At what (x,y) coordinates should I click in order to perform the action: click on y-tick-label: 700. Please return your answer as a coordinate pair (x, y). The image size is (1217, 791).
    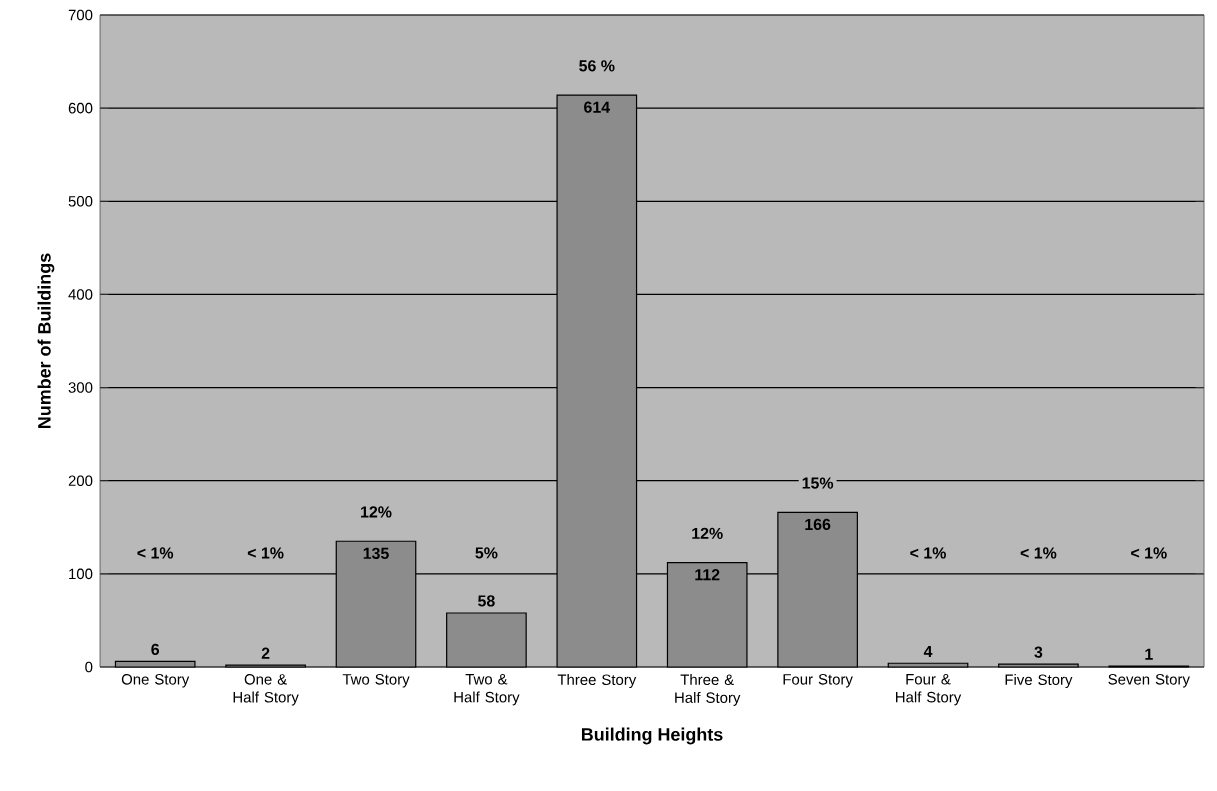
    Looking at the image, I should click on (80, 15).